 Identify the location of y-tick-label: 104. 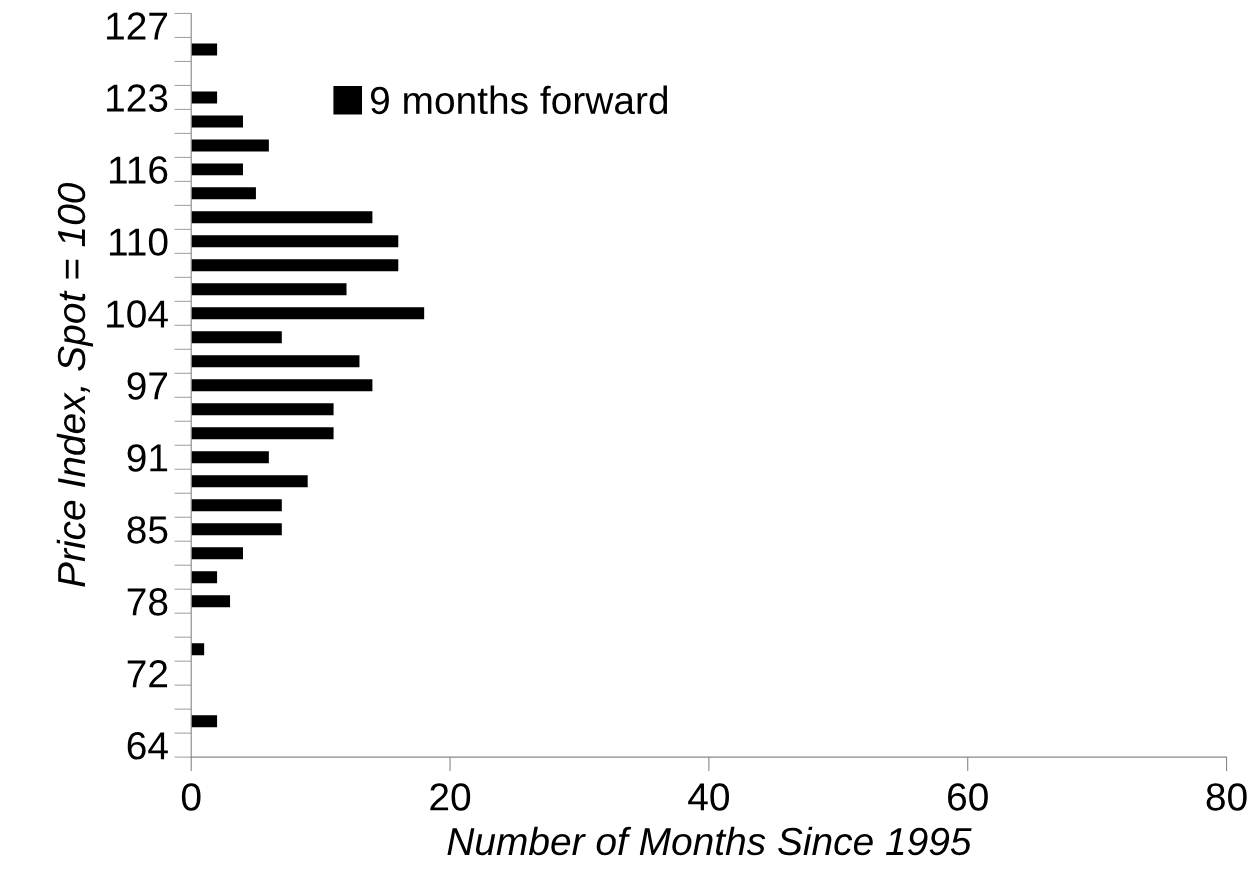
(137, 314).